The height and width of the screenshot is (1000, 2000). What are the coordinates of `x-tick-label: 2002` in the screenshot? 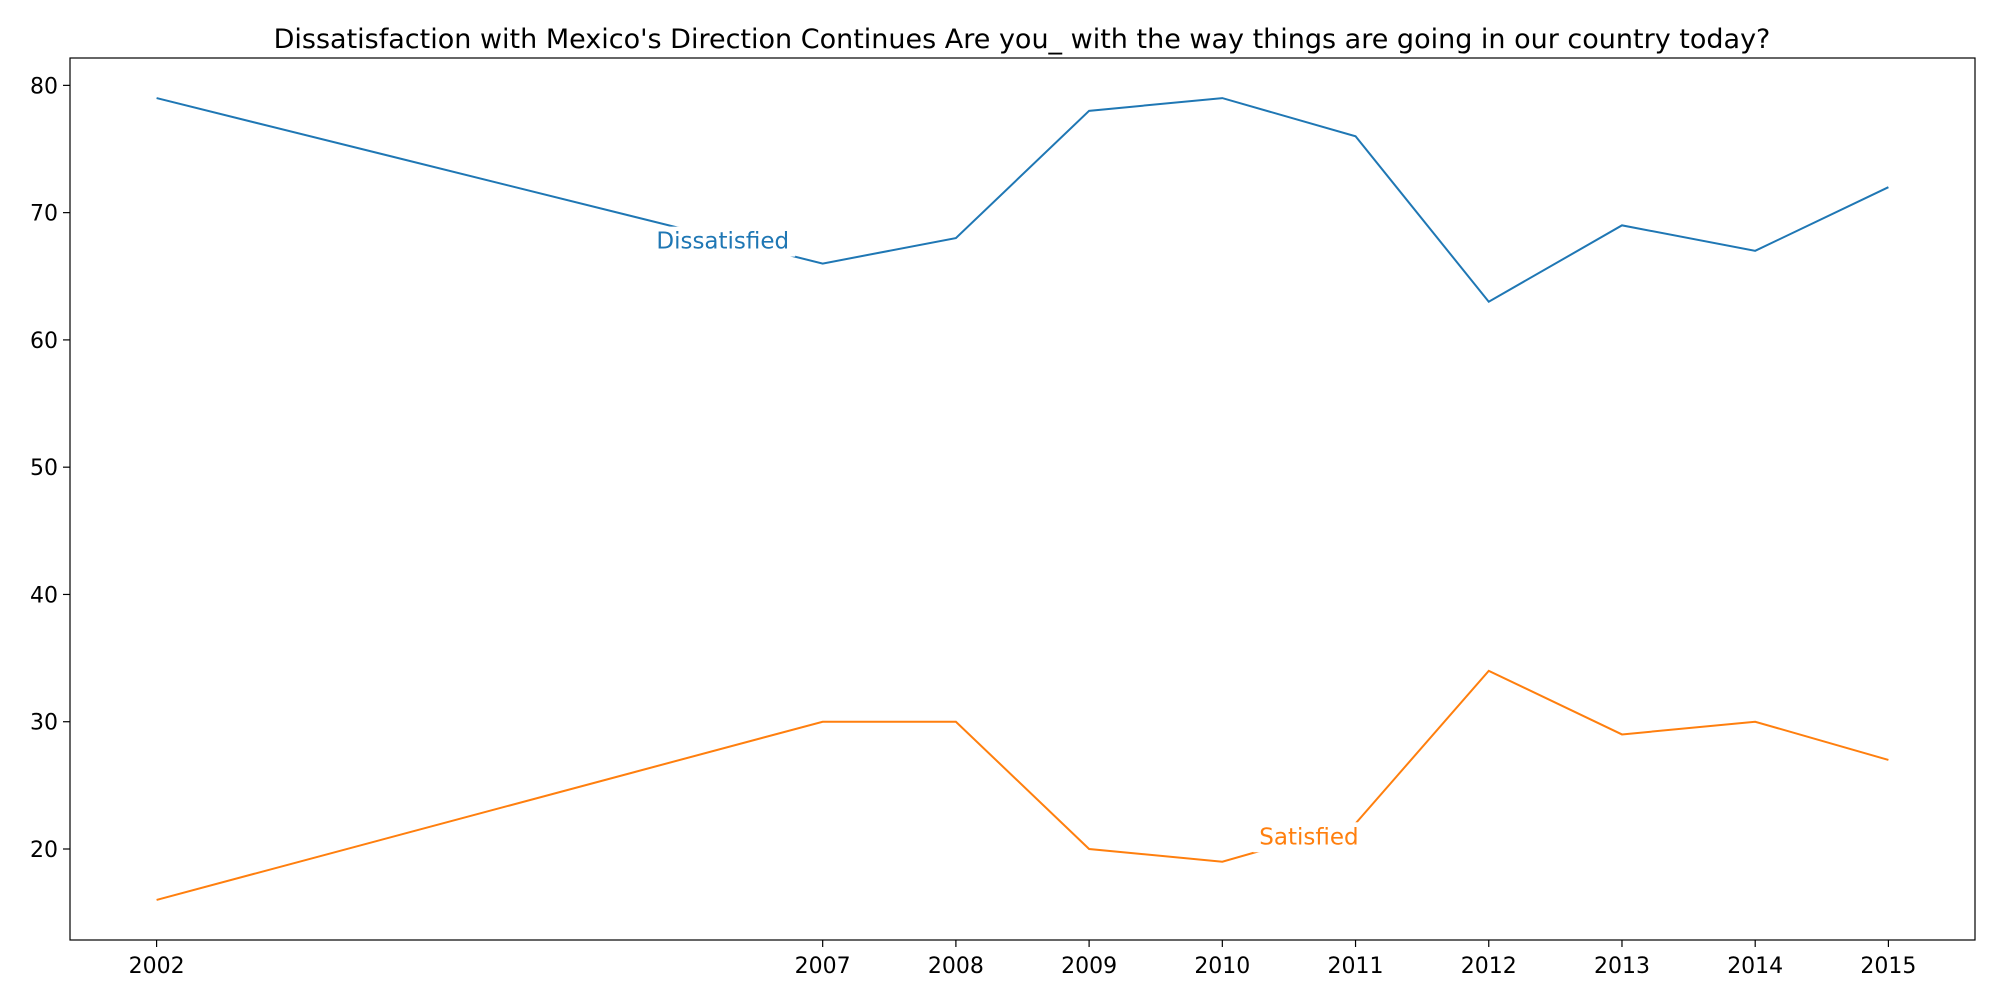 It's located at (157, 966).